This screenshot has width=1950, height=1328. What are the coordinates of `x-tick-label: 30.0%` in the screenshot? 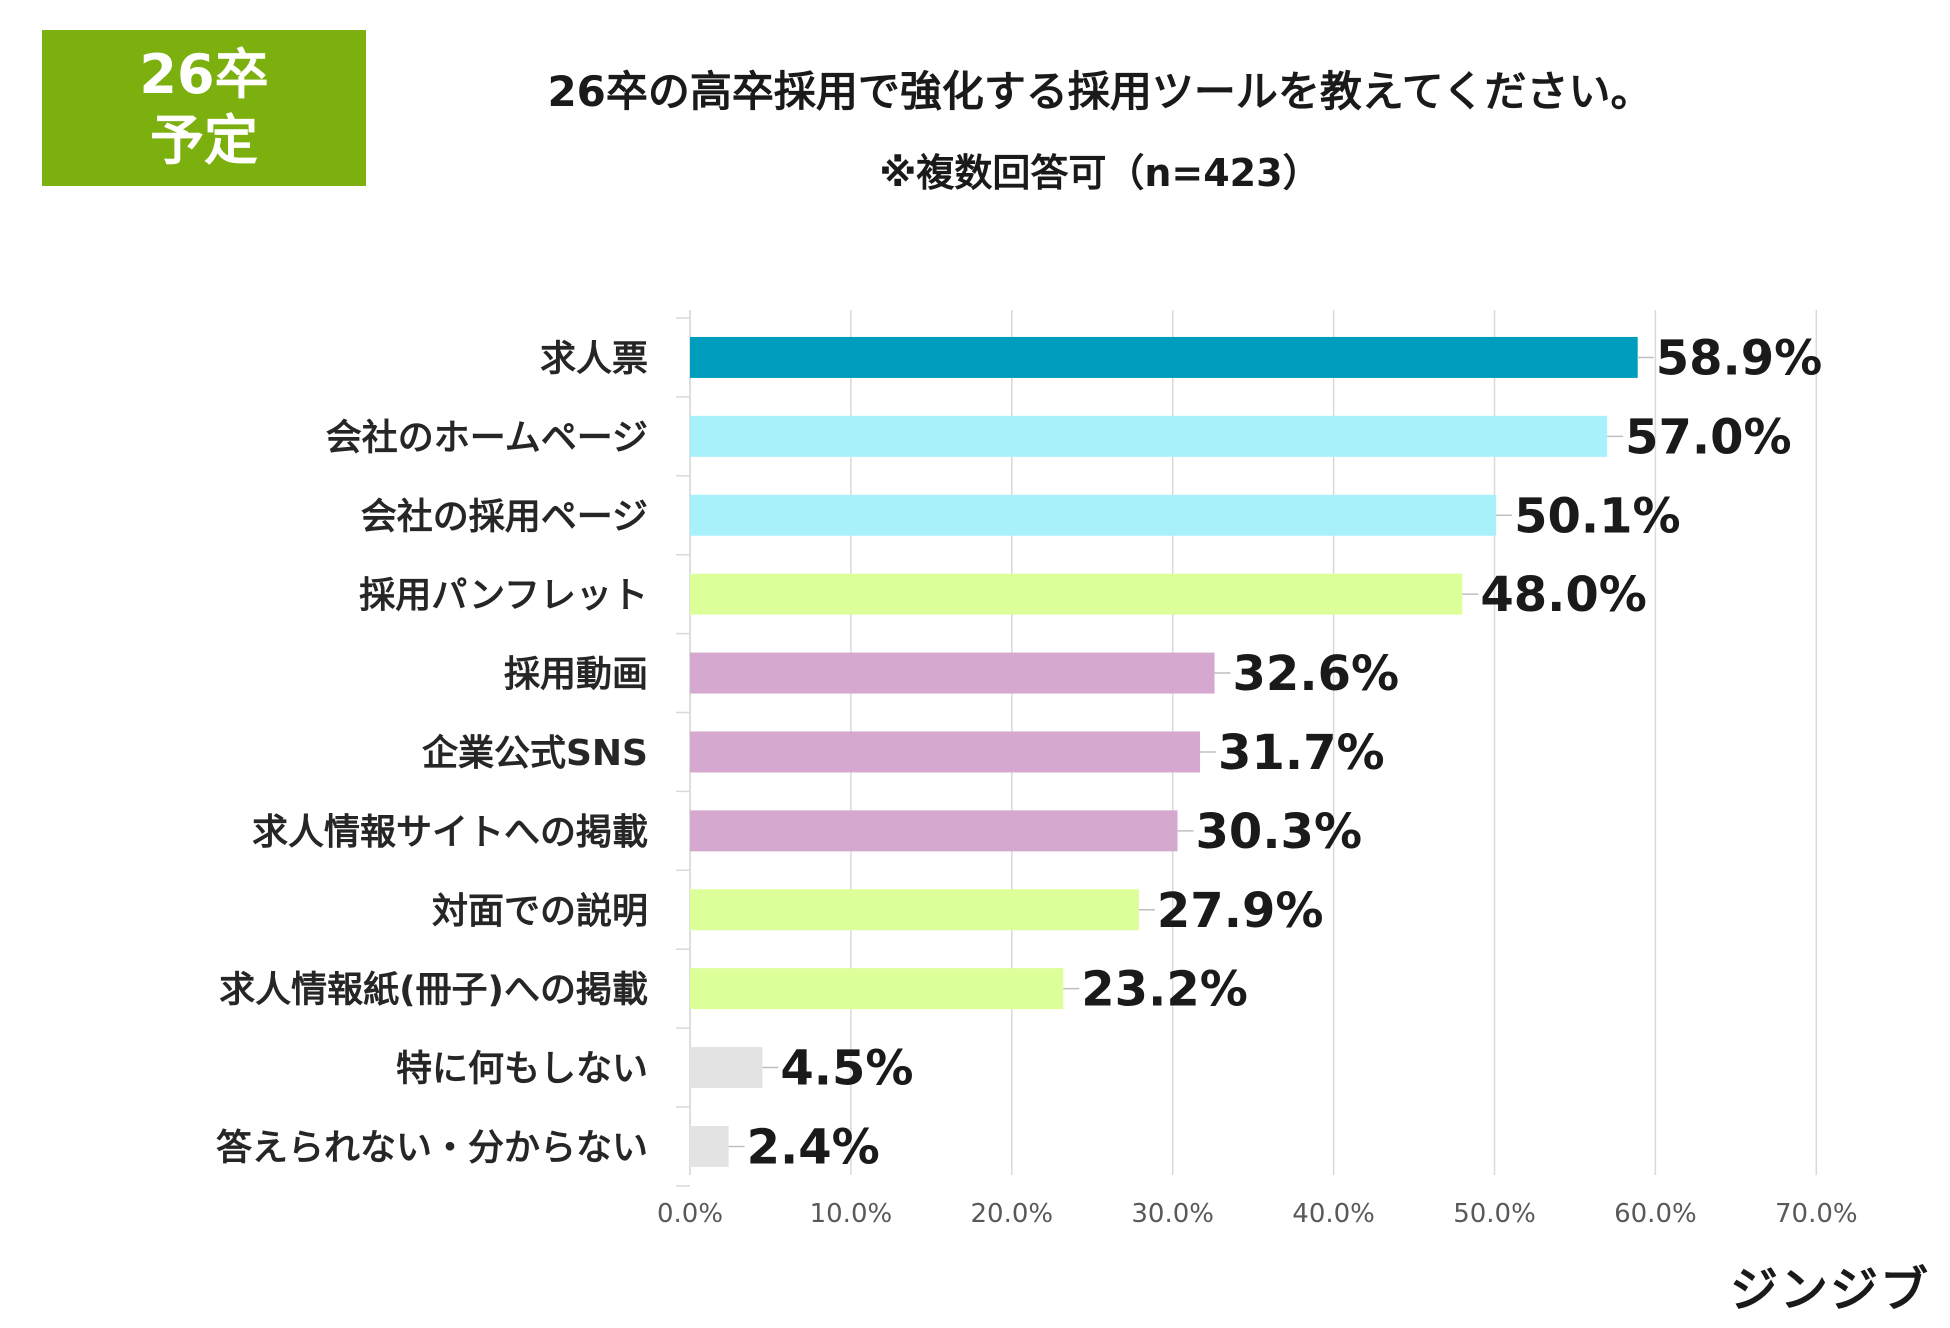 It's located at (1172, 1214).